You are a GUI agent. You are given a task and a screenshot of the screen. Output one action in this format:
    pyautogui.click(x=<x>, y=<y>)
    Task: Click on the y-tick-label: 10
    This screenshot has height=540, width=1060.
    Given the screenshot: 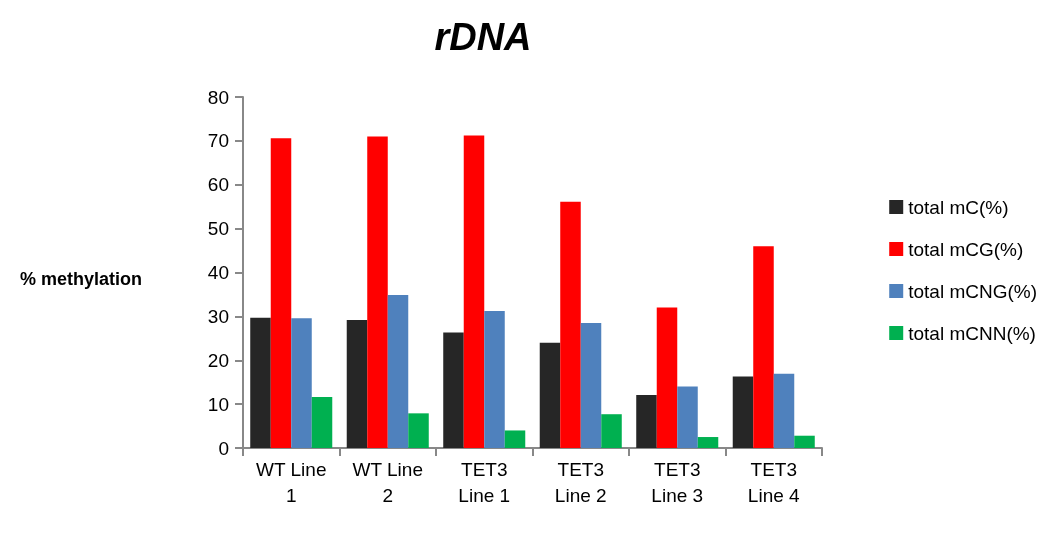 What is the action you would take?
    pyautogui.click(x=218, y=404)
    